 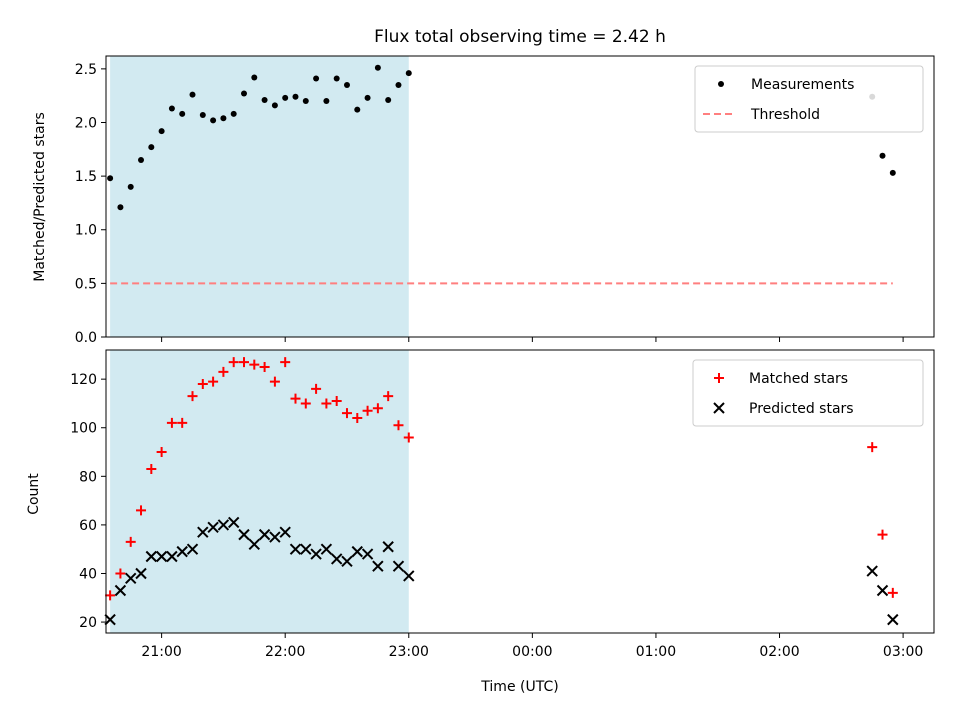 I want to click on bottom-observing-window, so click(x=259, y=491).